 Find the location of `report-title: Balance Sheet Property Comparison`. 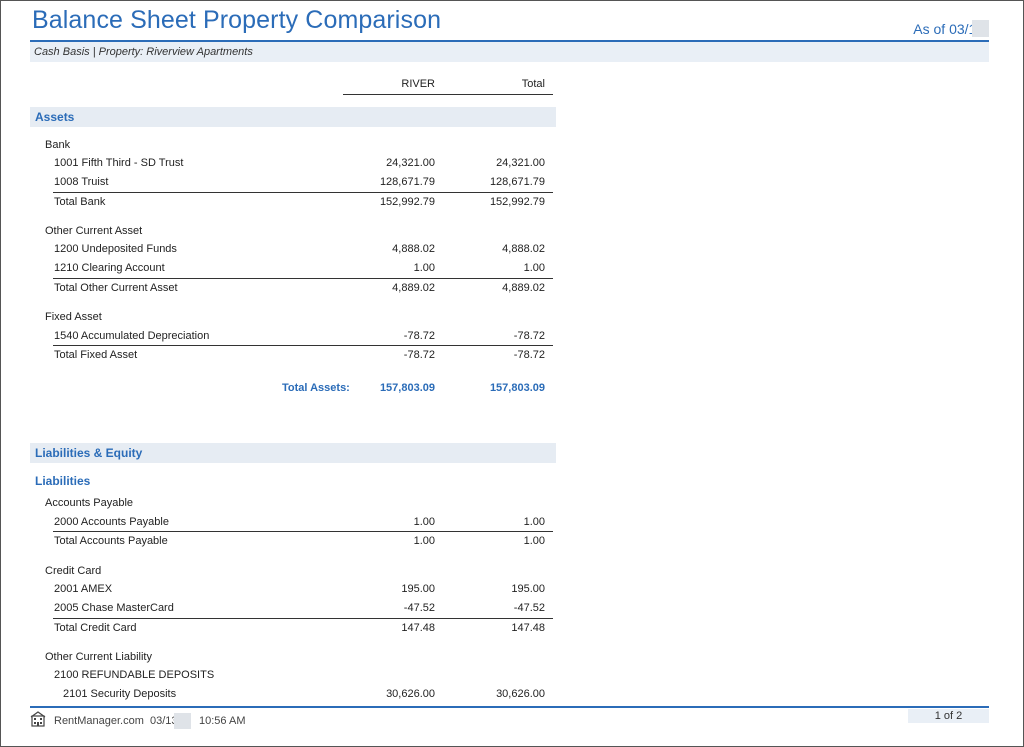

report-title: Balance Sheet Property Comparison is located at coordinates (237, 20).